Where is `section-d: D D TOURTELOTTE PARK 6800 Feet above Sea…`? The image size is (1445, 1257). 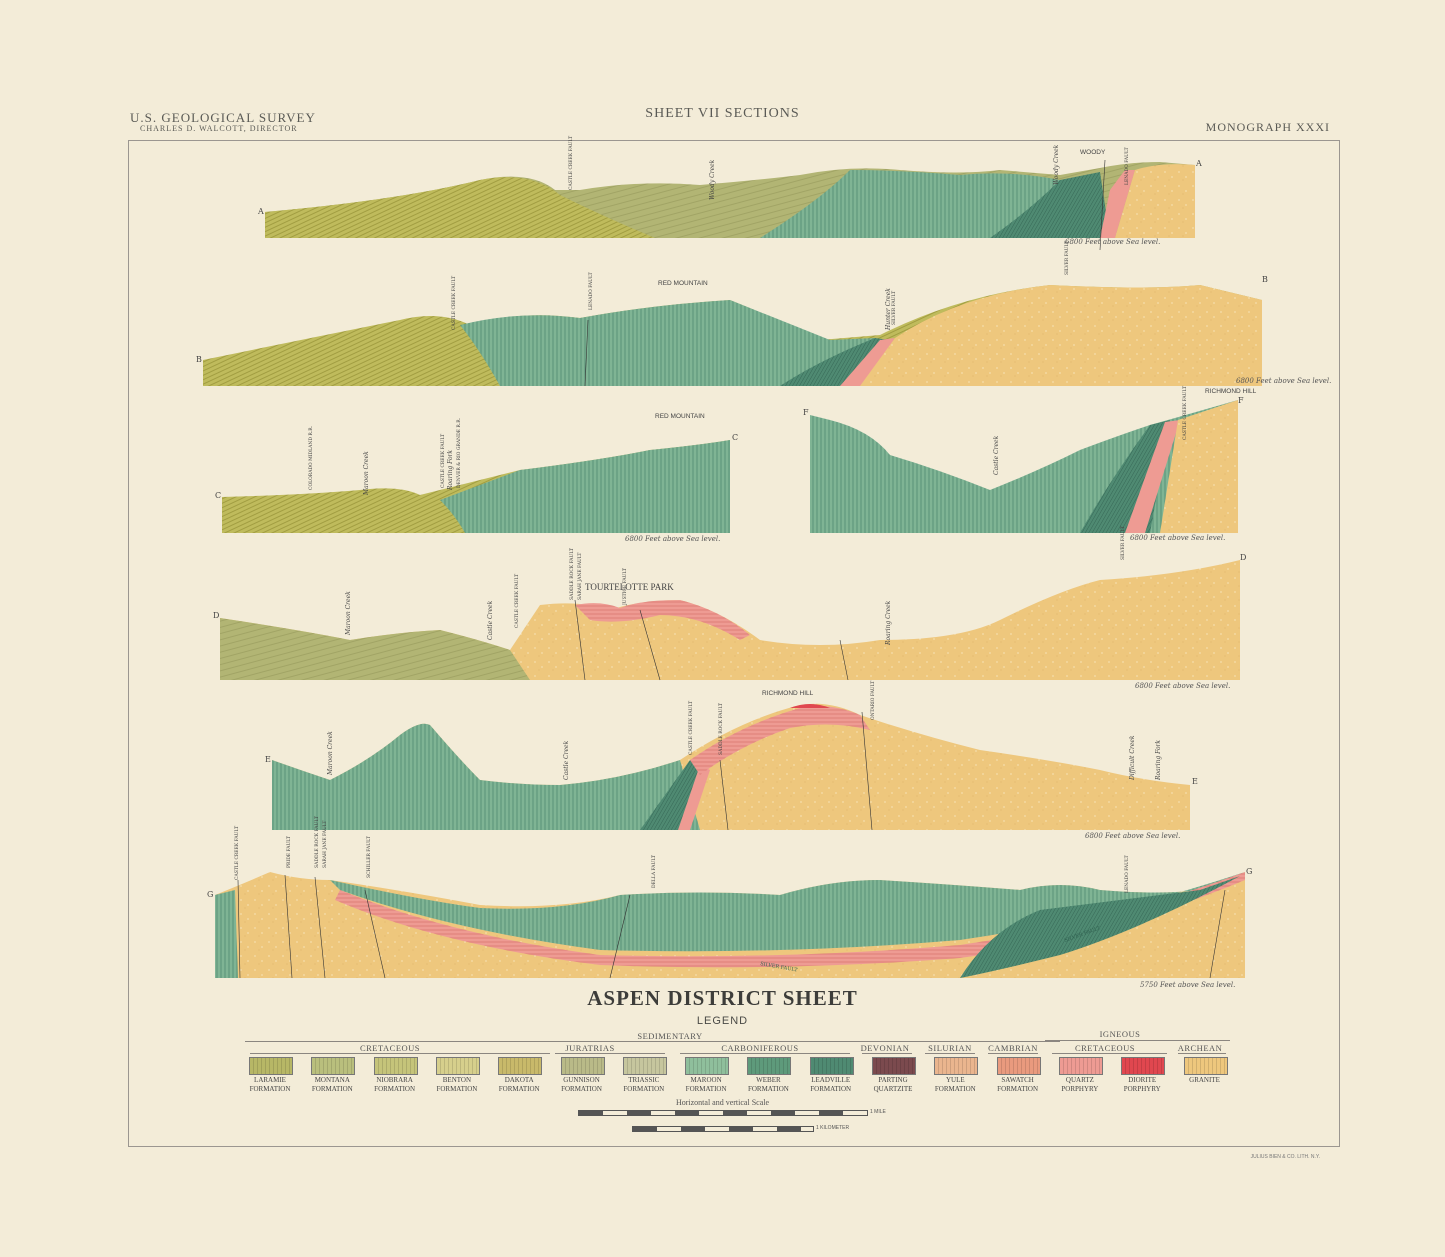 section-d: D D TOURTELOTTE PARK 6800 Feet above Sea… is located at coordinates (729, 619).